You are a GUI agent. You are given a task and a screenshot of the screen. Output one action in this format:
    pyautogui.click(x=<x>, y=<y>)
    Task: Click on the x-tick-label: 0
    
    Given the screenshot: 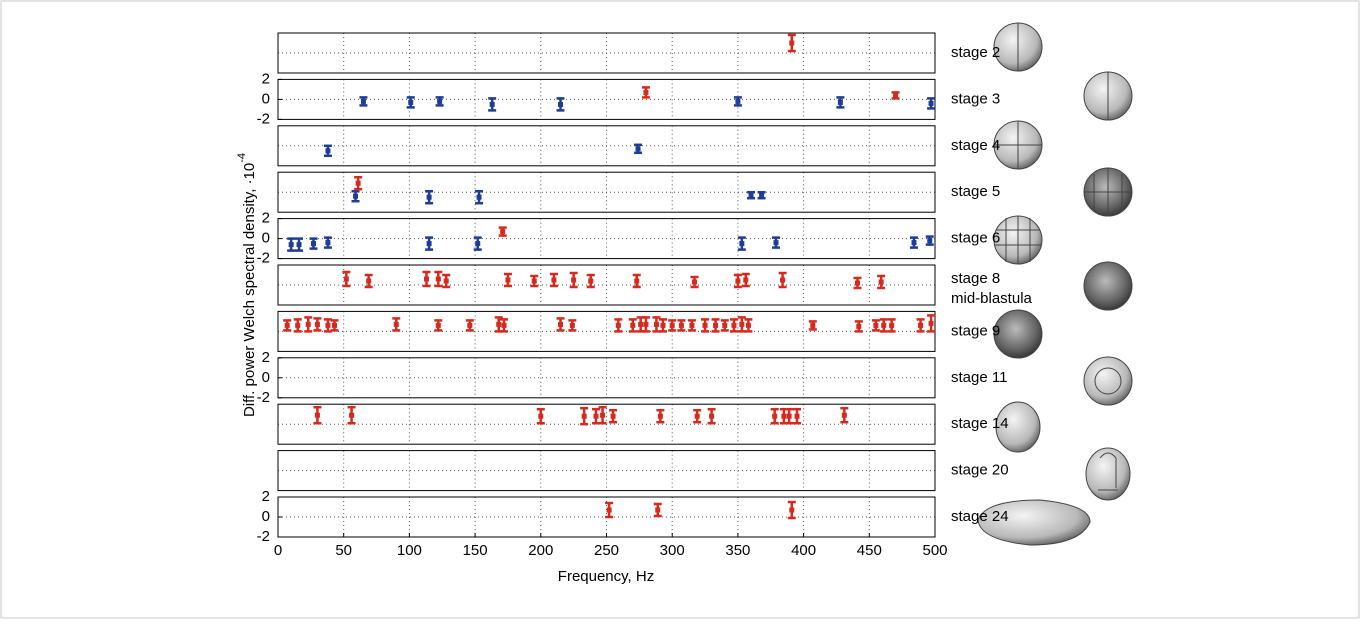 What is the action you would take?
    pyautogui.click(x=278, y=550)
    